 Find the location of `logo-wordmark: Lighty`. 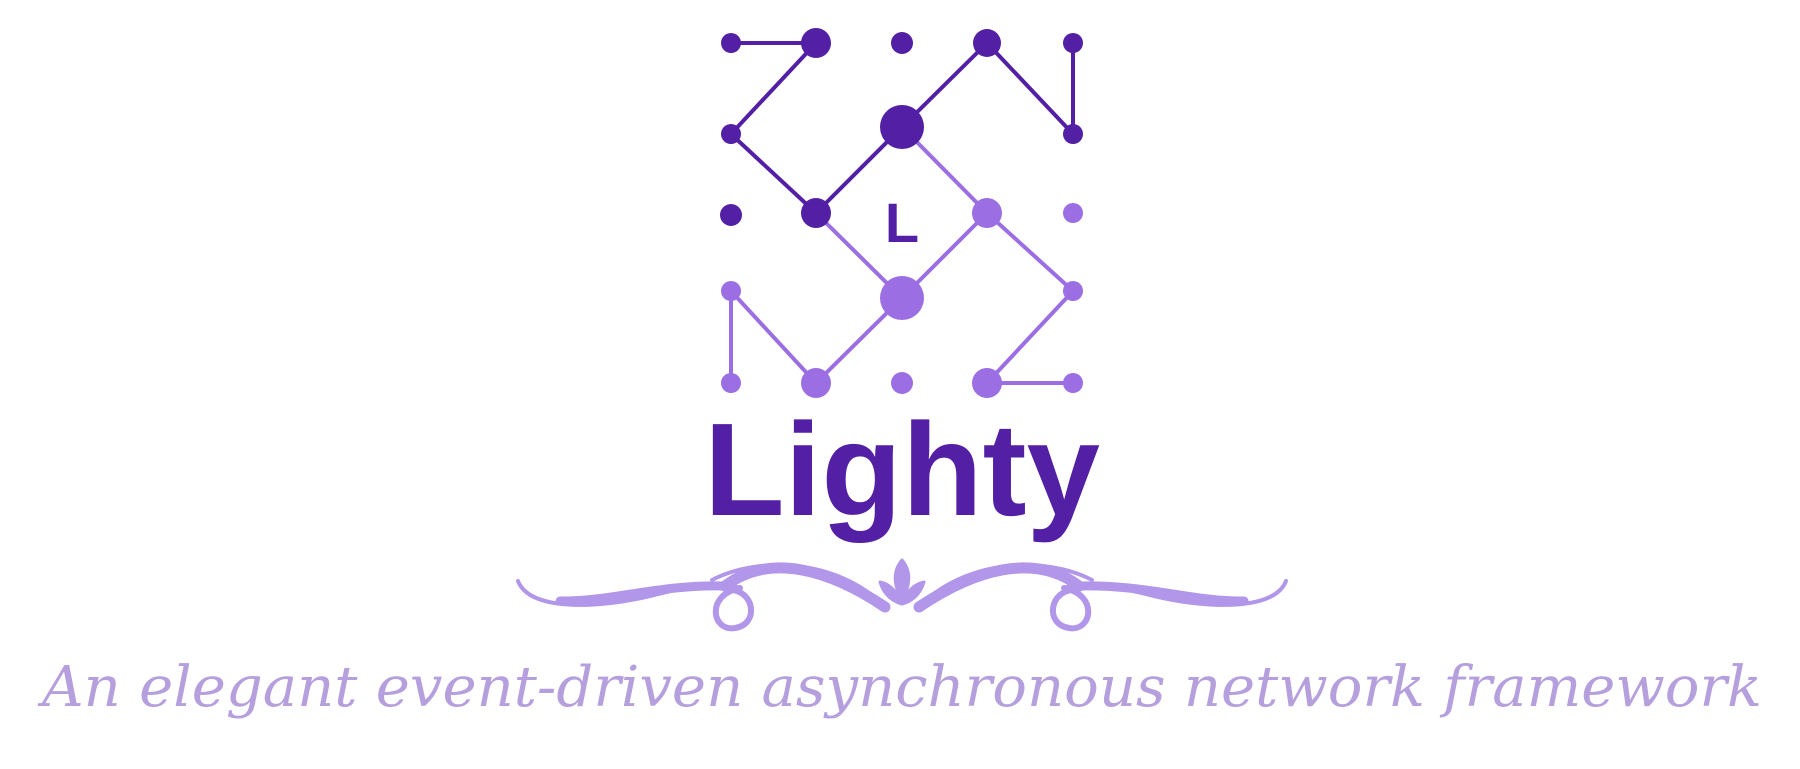

logo-wordmark: Lighty is located at coordinates (902, 469).